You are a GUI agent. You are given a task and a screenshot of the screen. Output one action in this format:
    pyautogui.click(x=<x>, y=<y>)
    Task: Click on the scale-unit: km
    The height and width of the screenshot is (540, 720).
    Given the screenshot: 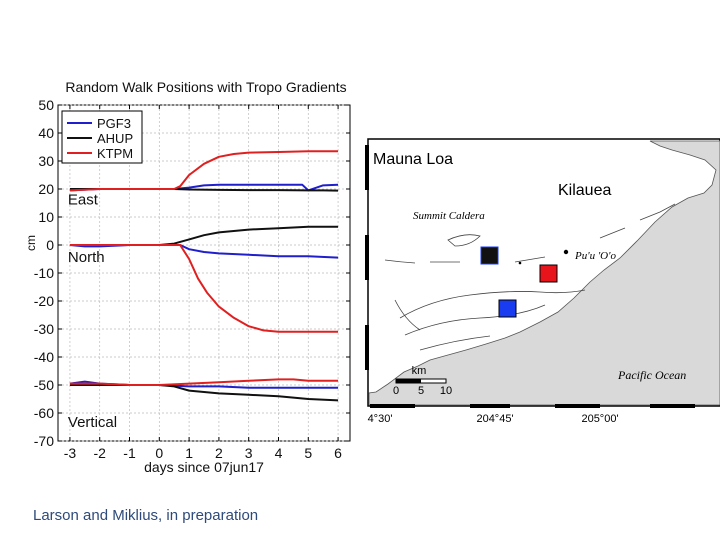 What is the action you would take?
    pyautogui.click(x=419, y=371)
    